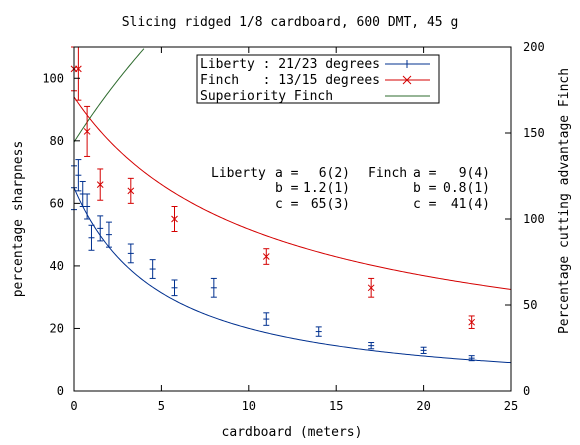  I want to click on y2-tick-label: 50, so click(530, 305).